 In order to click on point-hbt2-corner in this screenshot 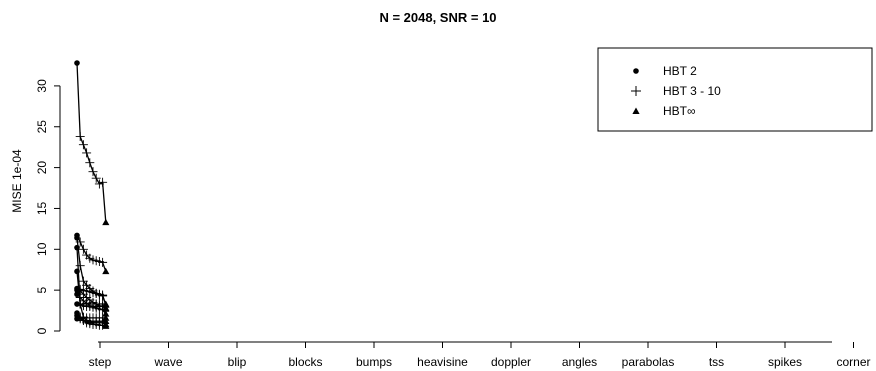, I will do `click(77, 313)`.